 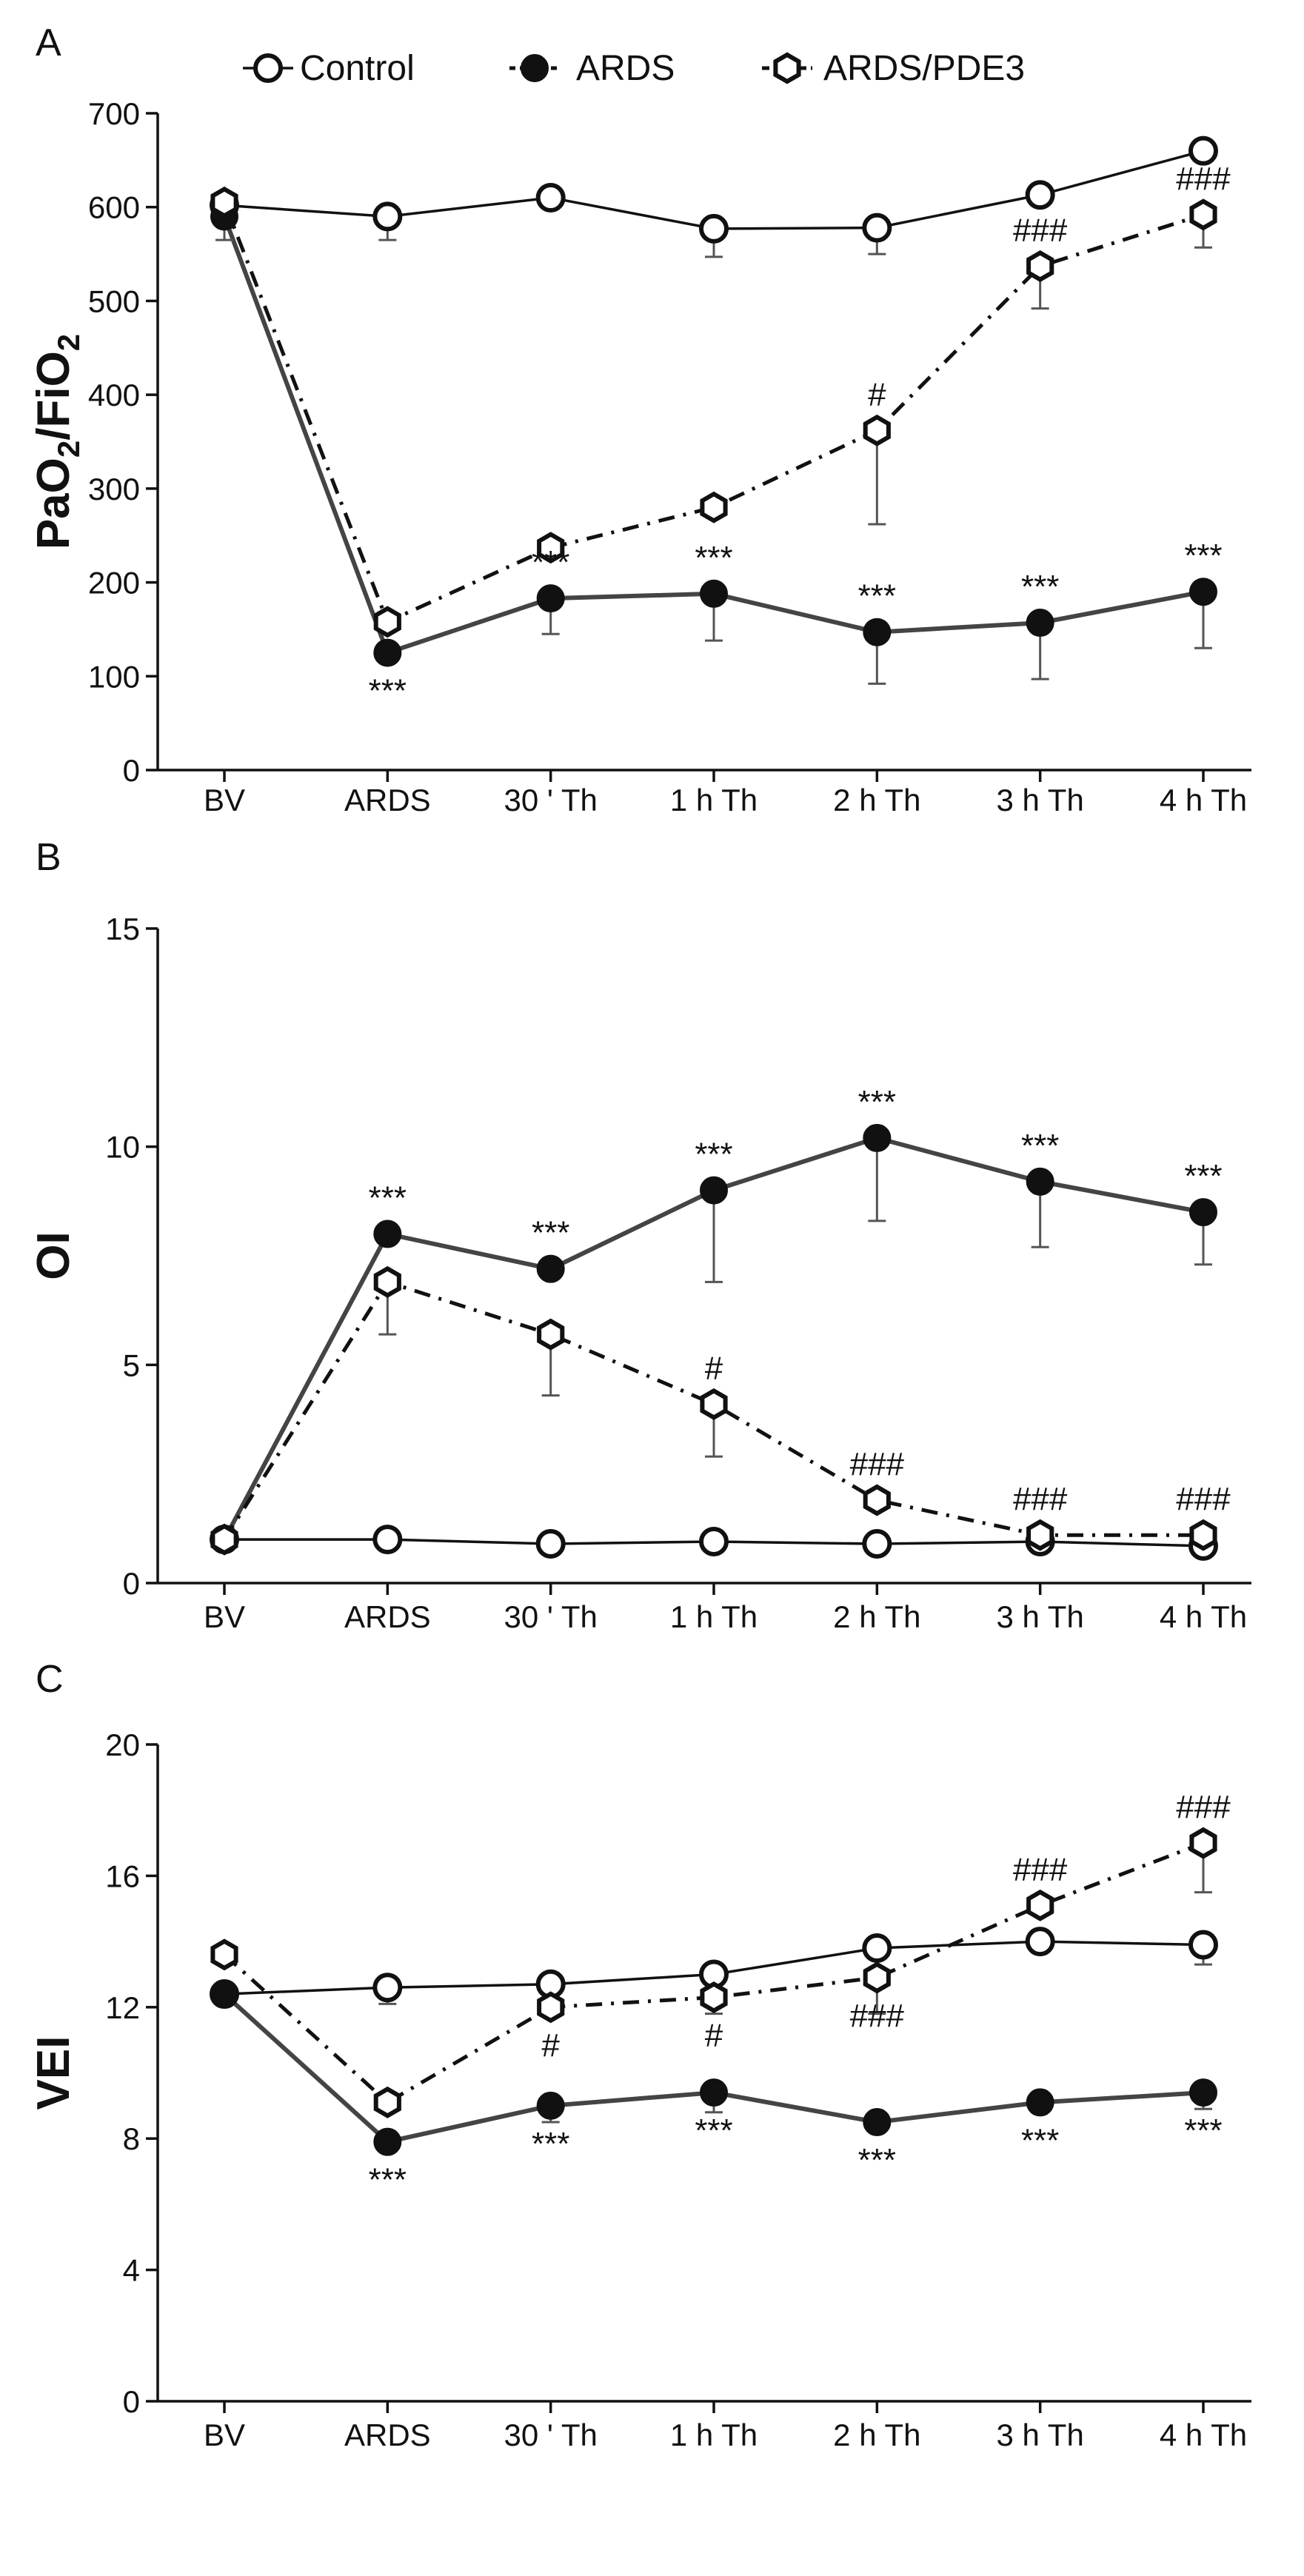 What do you see at coordinates (787, 68) in the screenshot?
I see `legend-marker-ards-pde3` at bounding box center [787, 68].